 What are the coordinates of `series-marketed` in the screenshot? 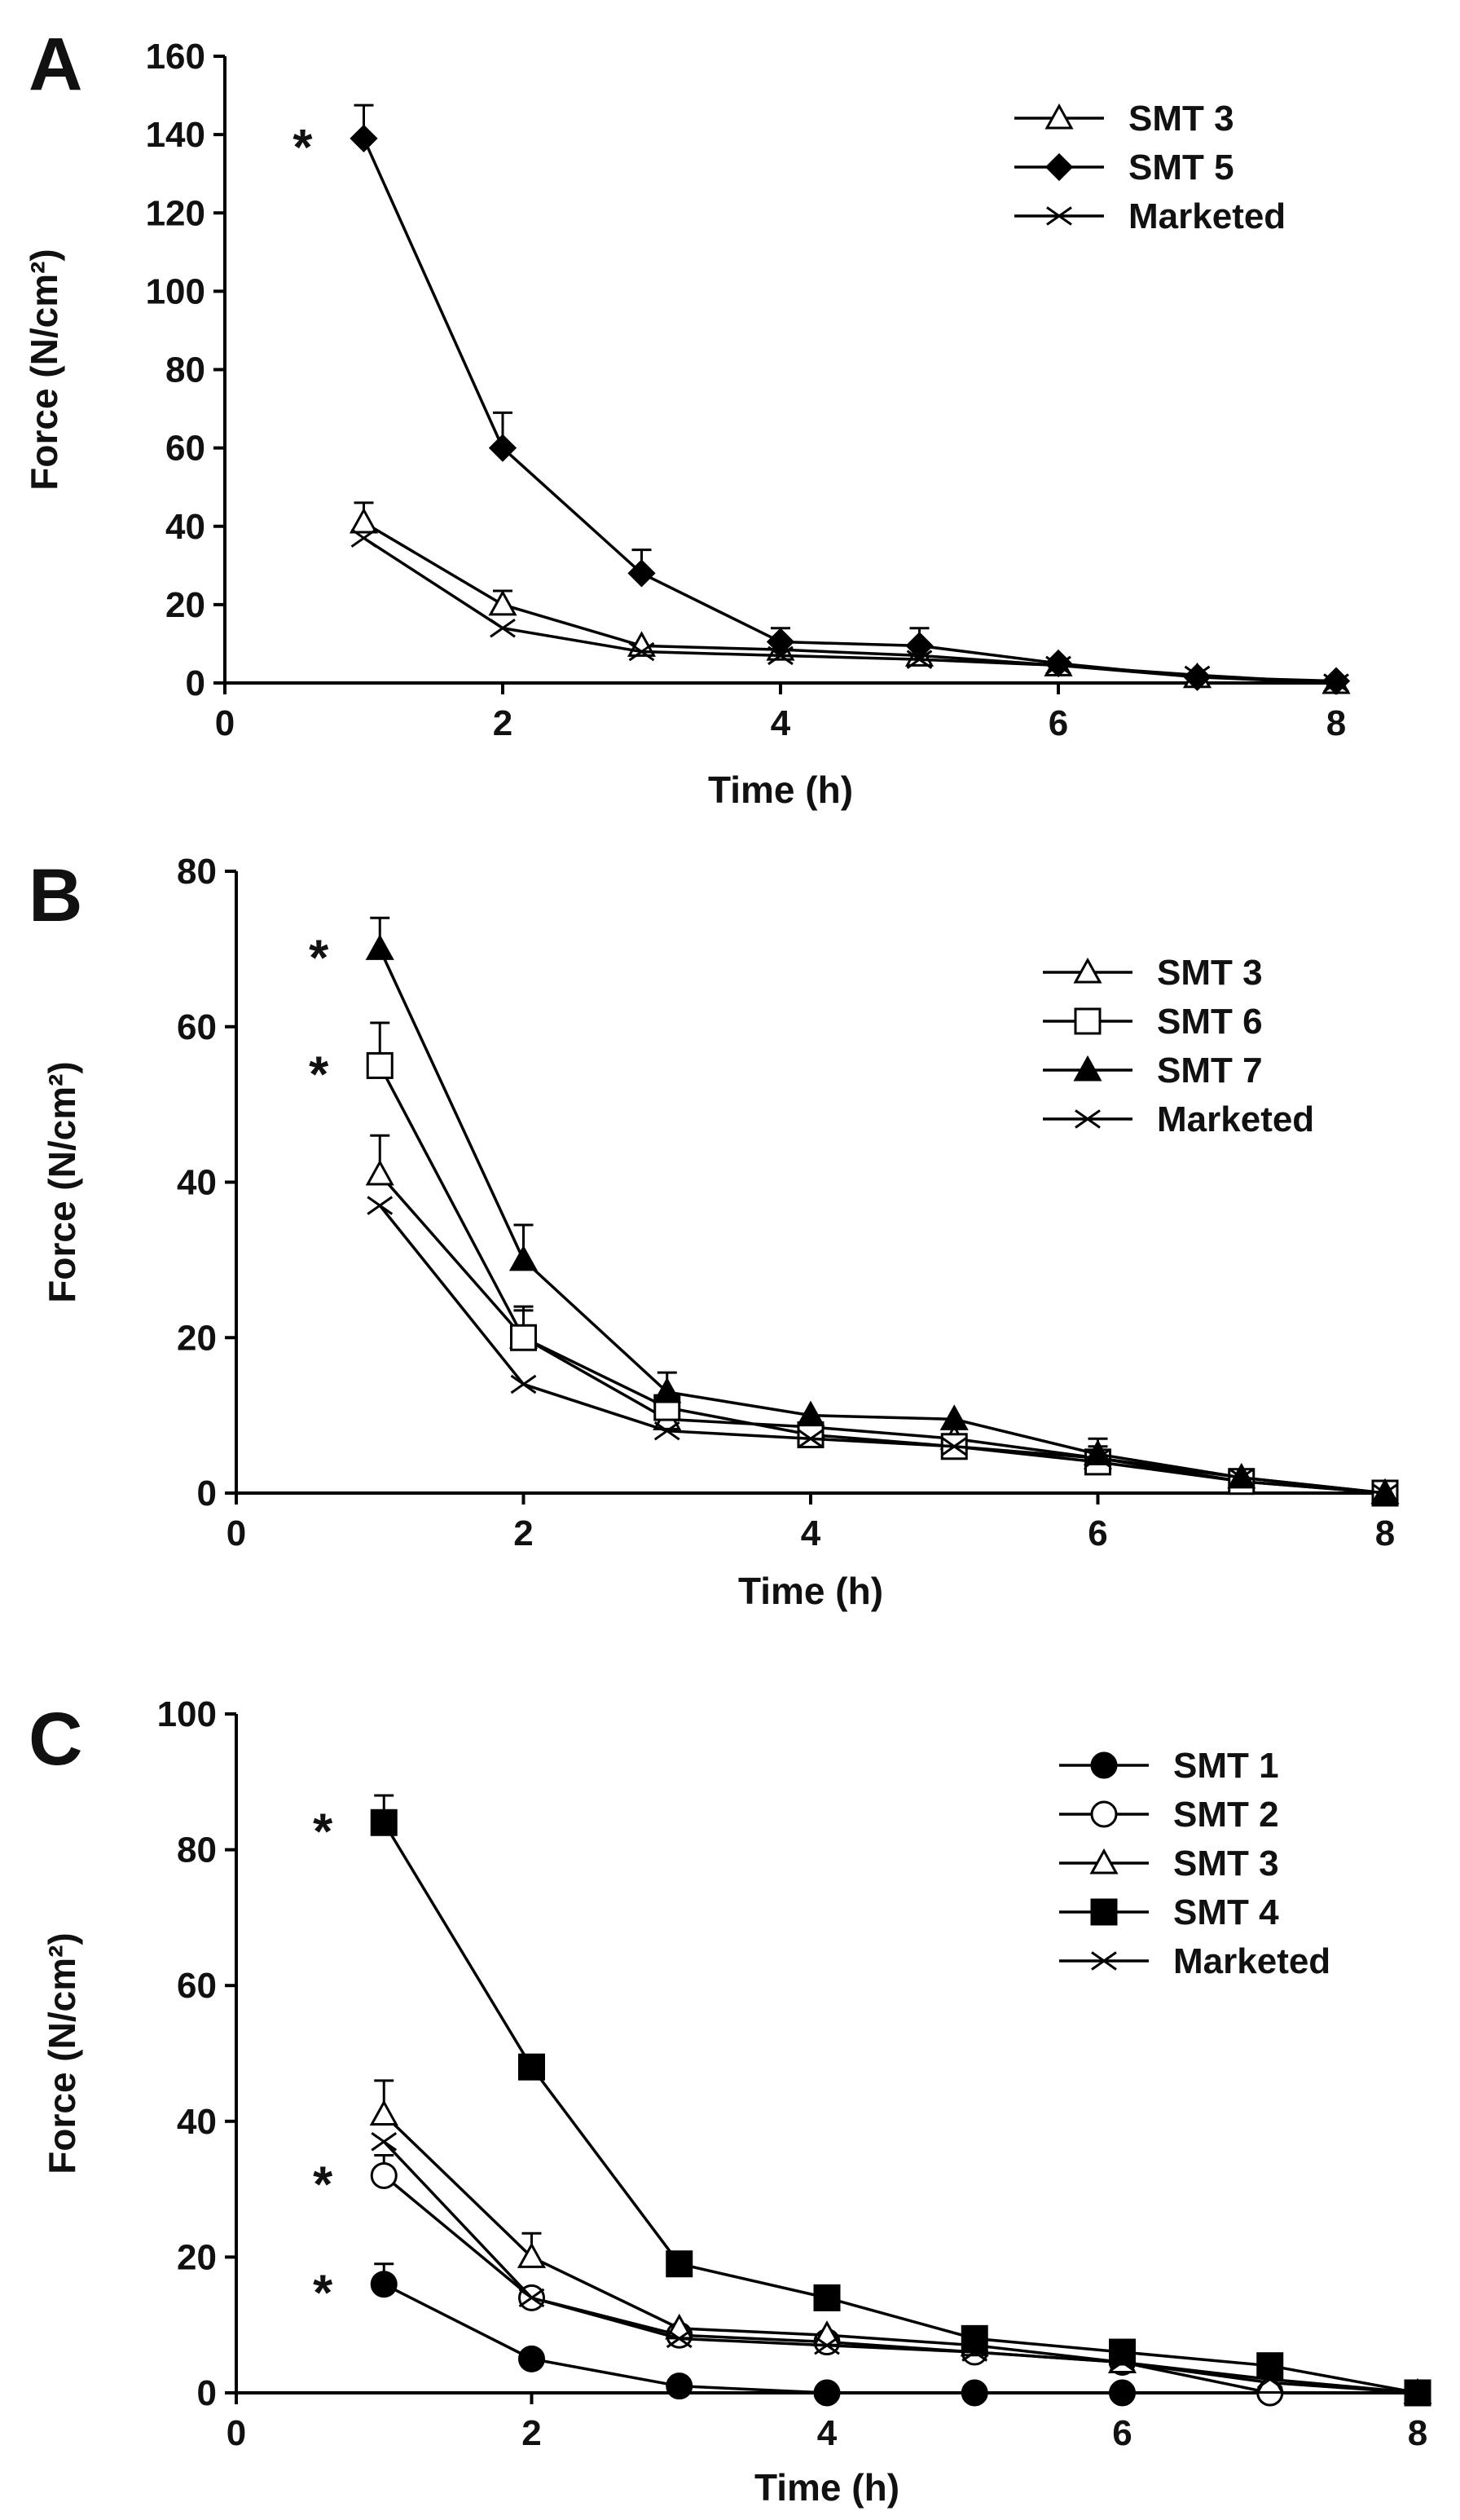 It's located at (901, 2267).